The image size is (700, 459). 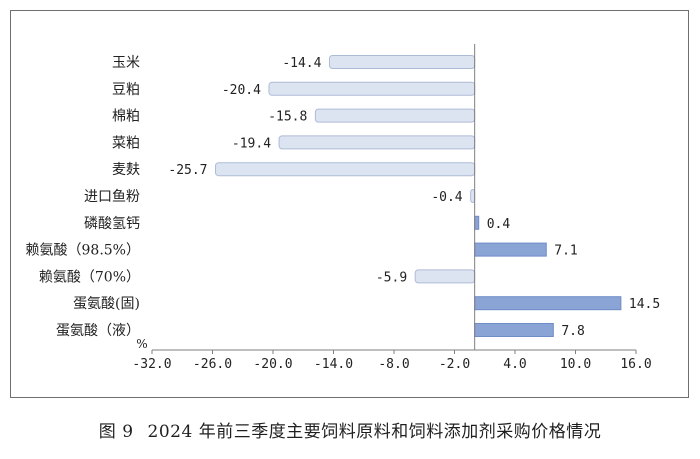 I want to click on x-tick-label: -8.0, so click(x=393, y=364).